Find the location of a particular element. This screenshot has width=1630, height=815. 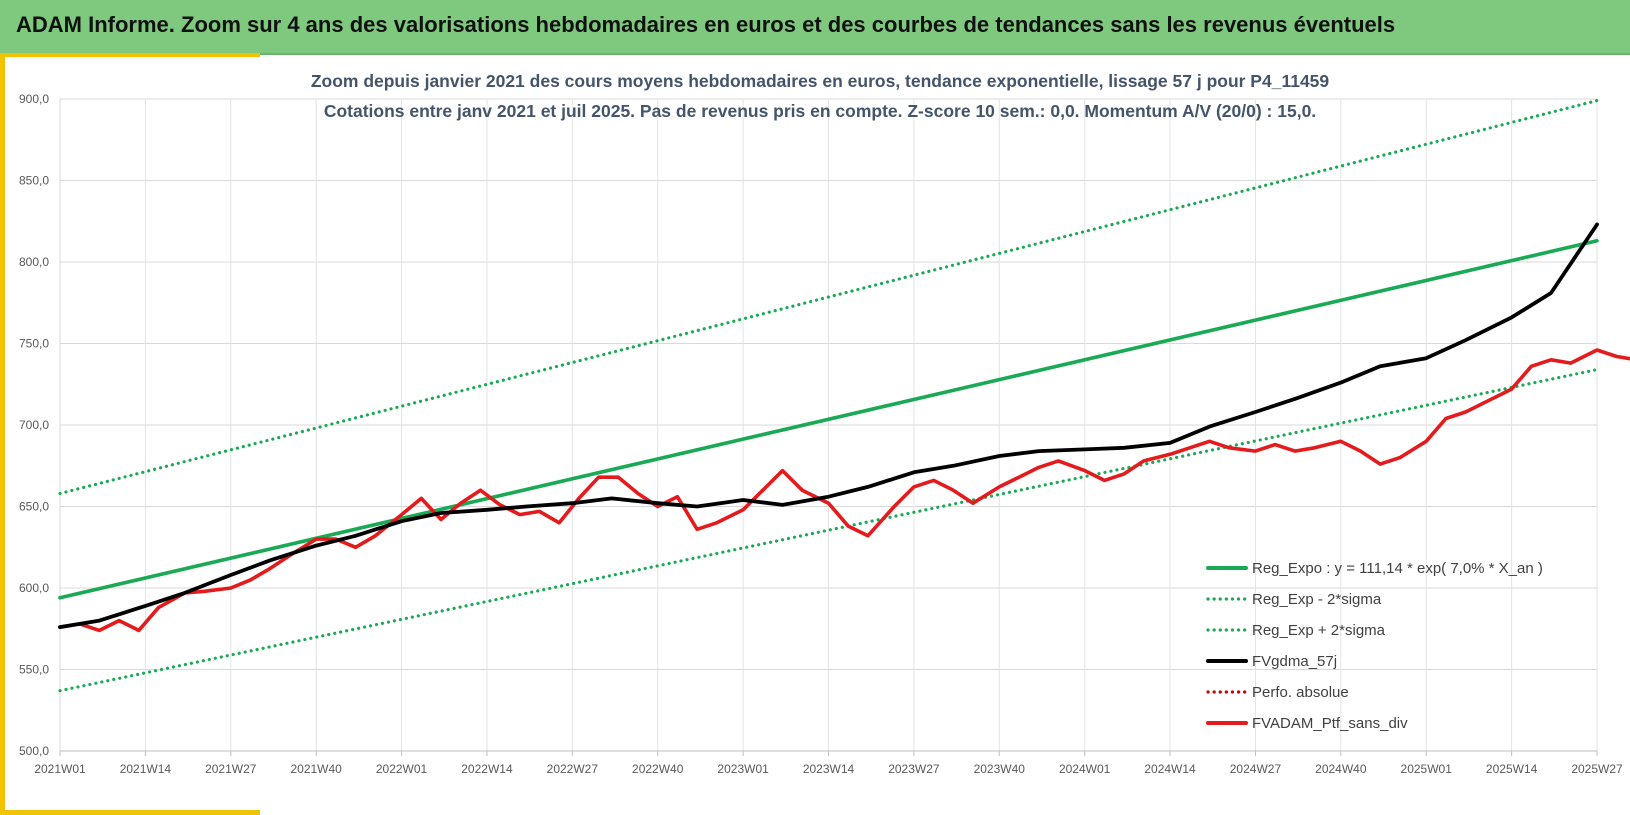

legend-label-1: Reg_Exp - 2*sigma is located at coordinates (1317, 599).